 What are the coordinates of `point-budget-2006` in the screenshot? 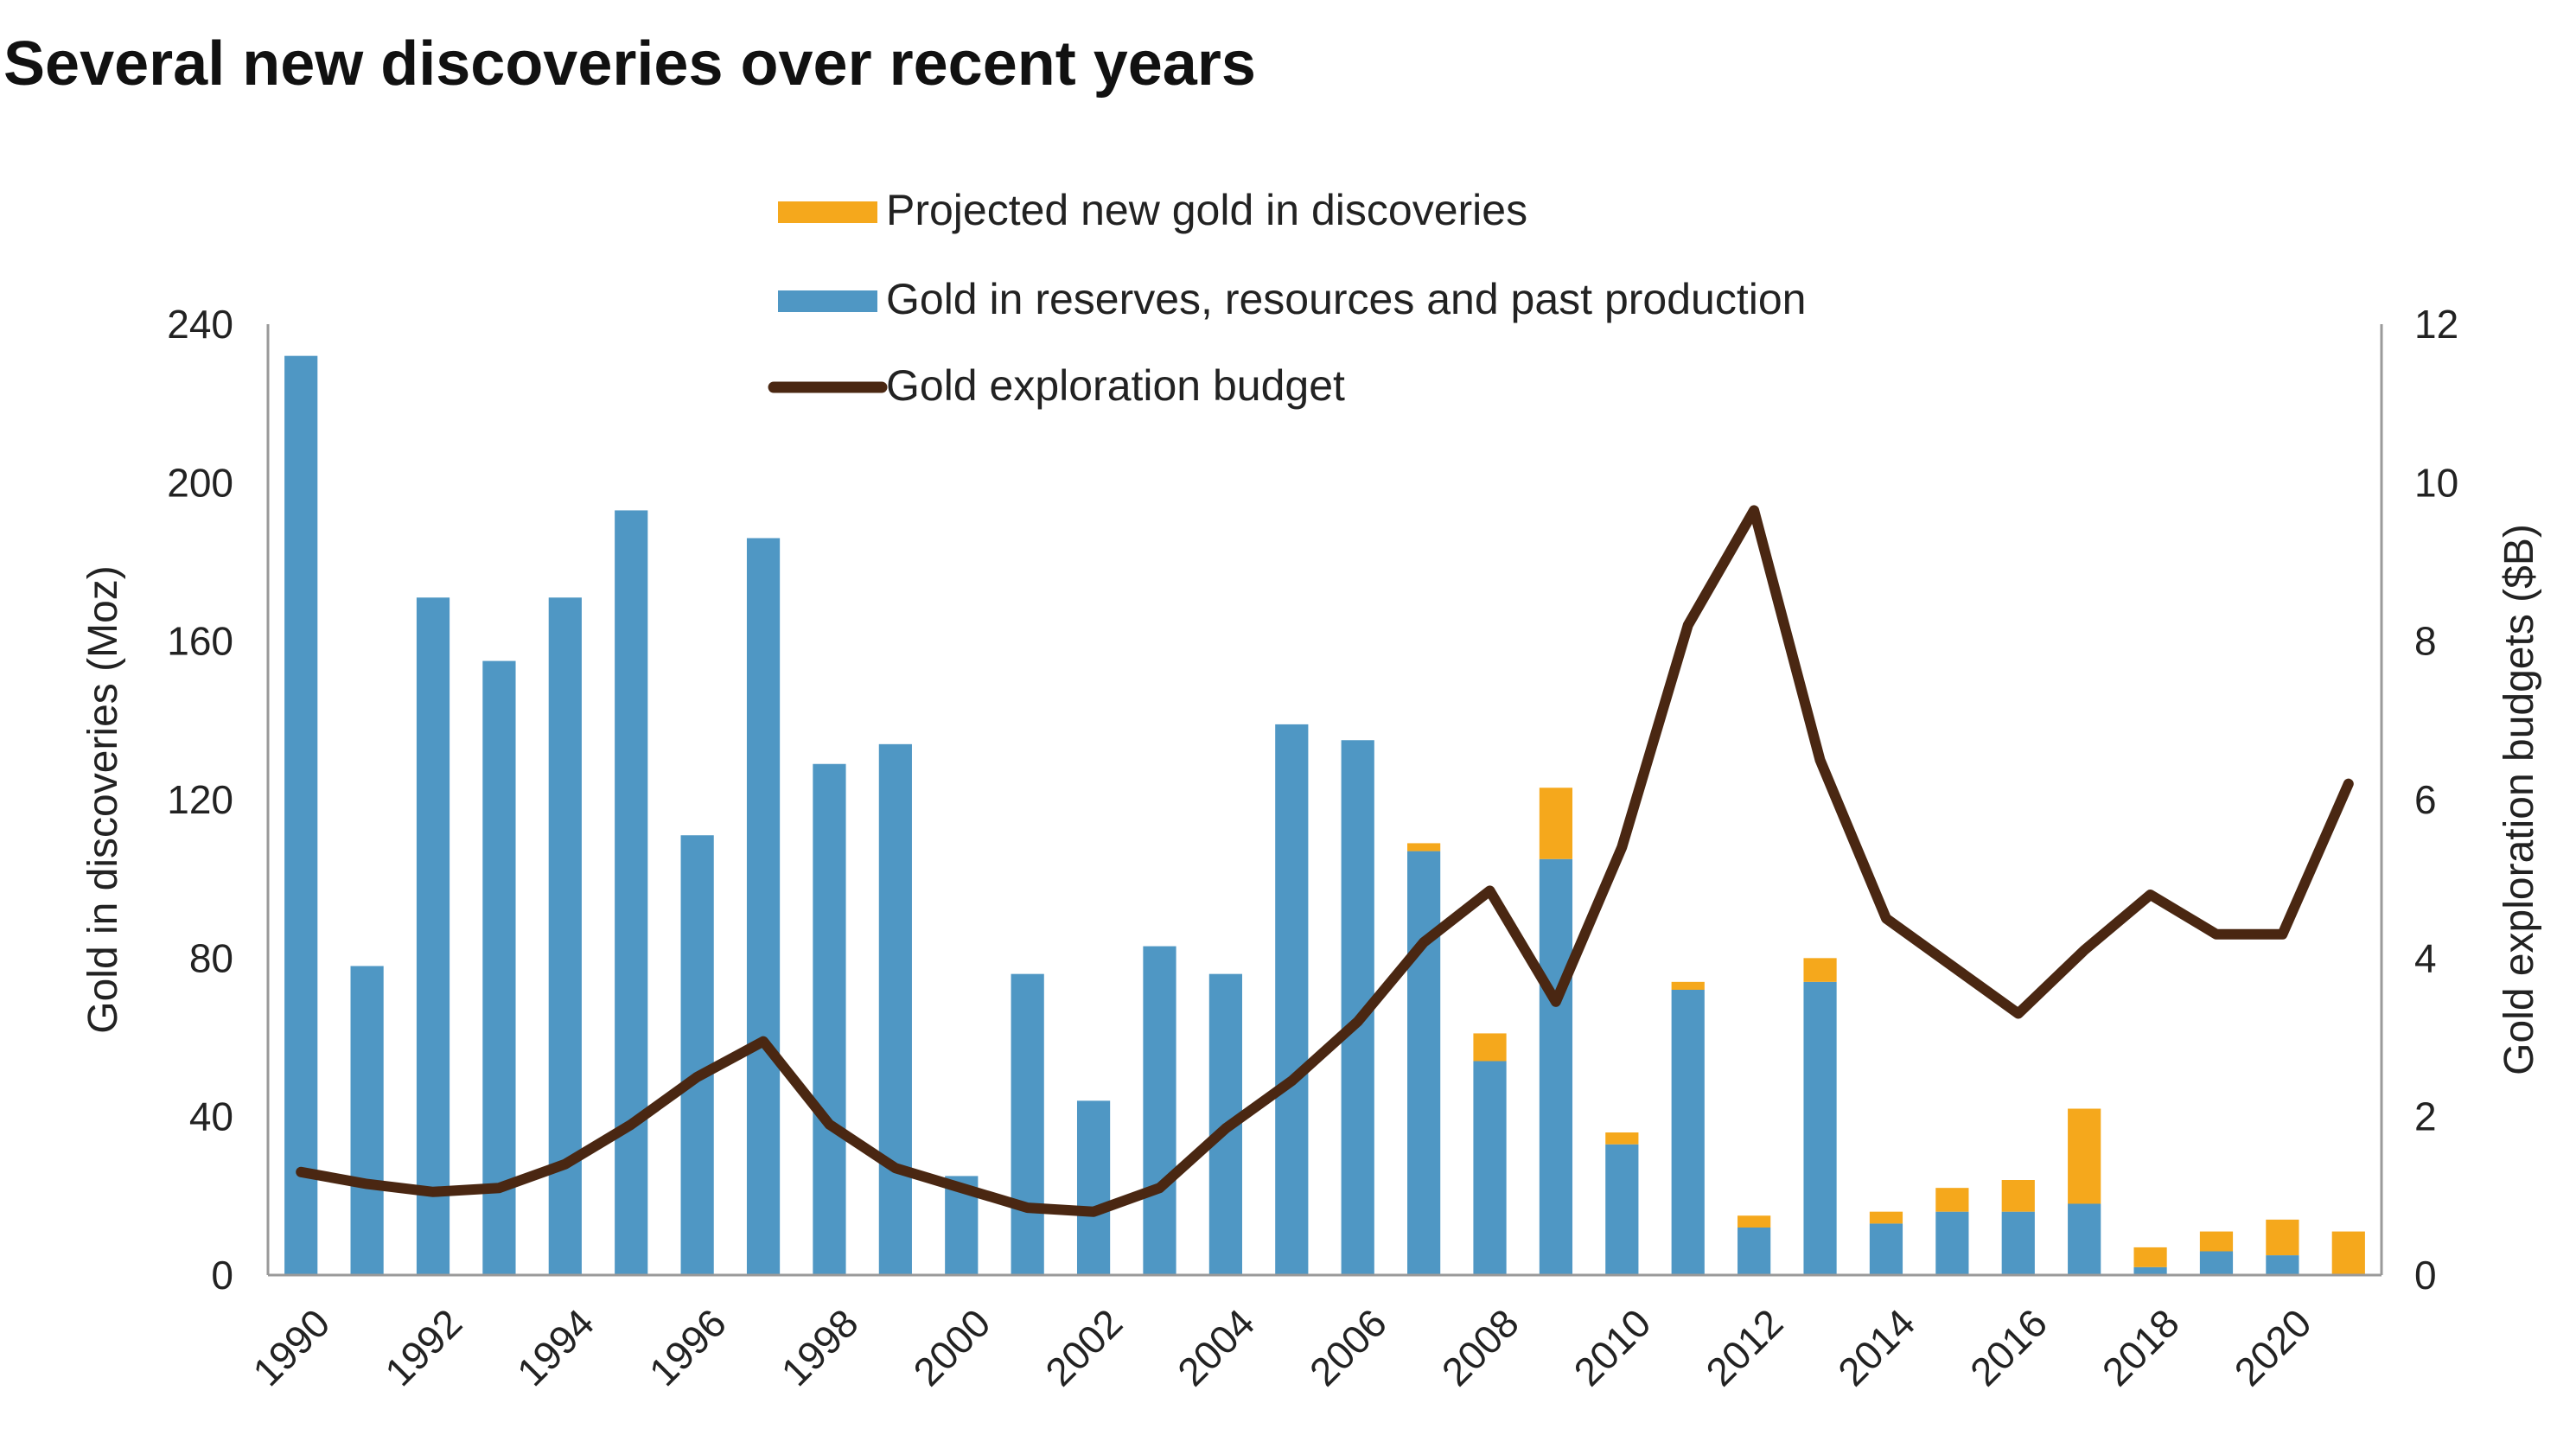 It's located at (1357, 1022).